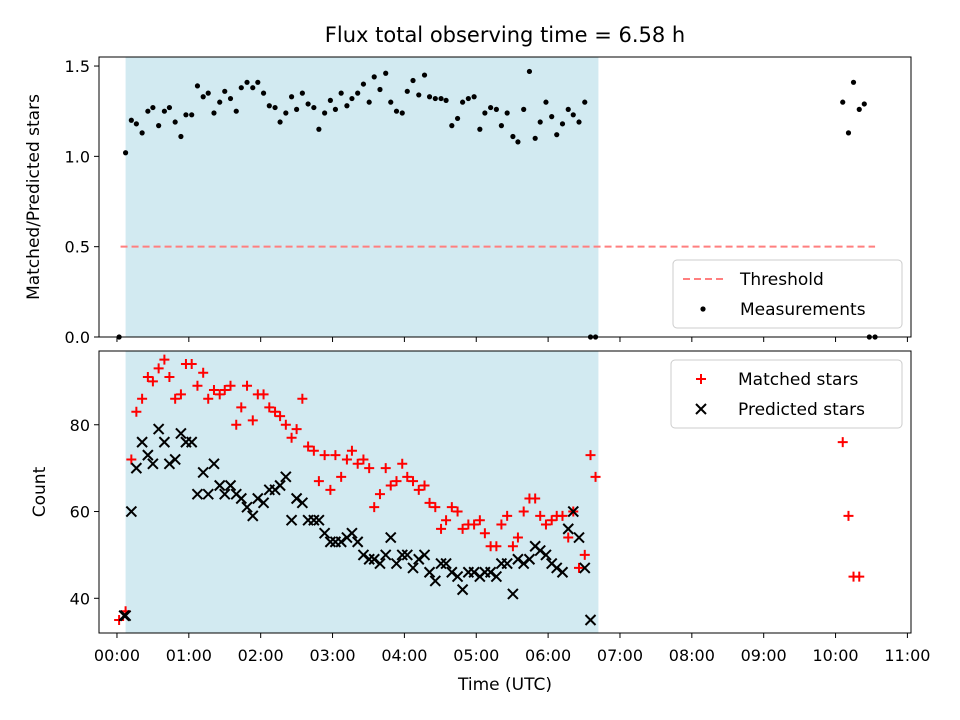 This screenshot has width=960, height=720. What do you see at coordinates (404, 655) in the screenshot?
I see `x-tick-label: 04:00` at bounding box center [404, 655].